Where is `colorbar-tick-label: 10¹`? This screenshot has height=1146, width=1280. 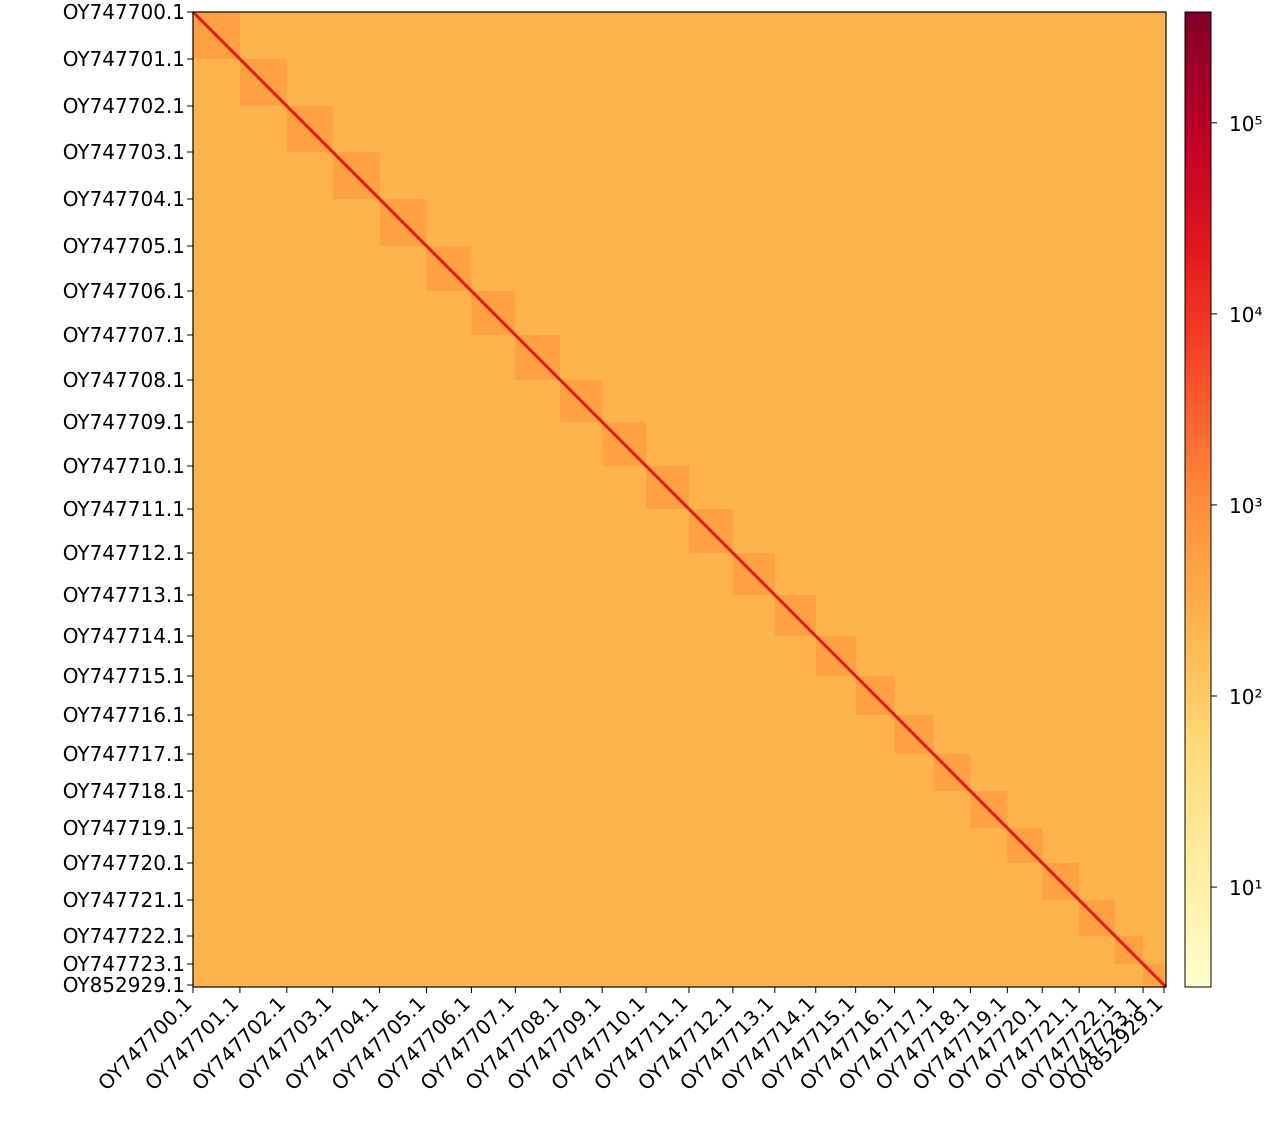
colorbar-tick-label: 10¹ is located at coordinates (1245, 888).